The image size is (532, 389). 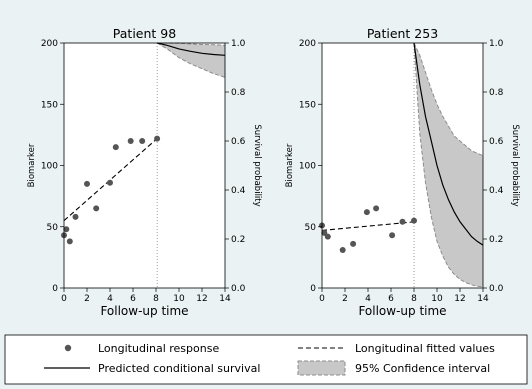 What do you see at coordinates (144, 33) in the screenshot?
I see `panel-title: Patient 98` at bounding box center [144, 33].